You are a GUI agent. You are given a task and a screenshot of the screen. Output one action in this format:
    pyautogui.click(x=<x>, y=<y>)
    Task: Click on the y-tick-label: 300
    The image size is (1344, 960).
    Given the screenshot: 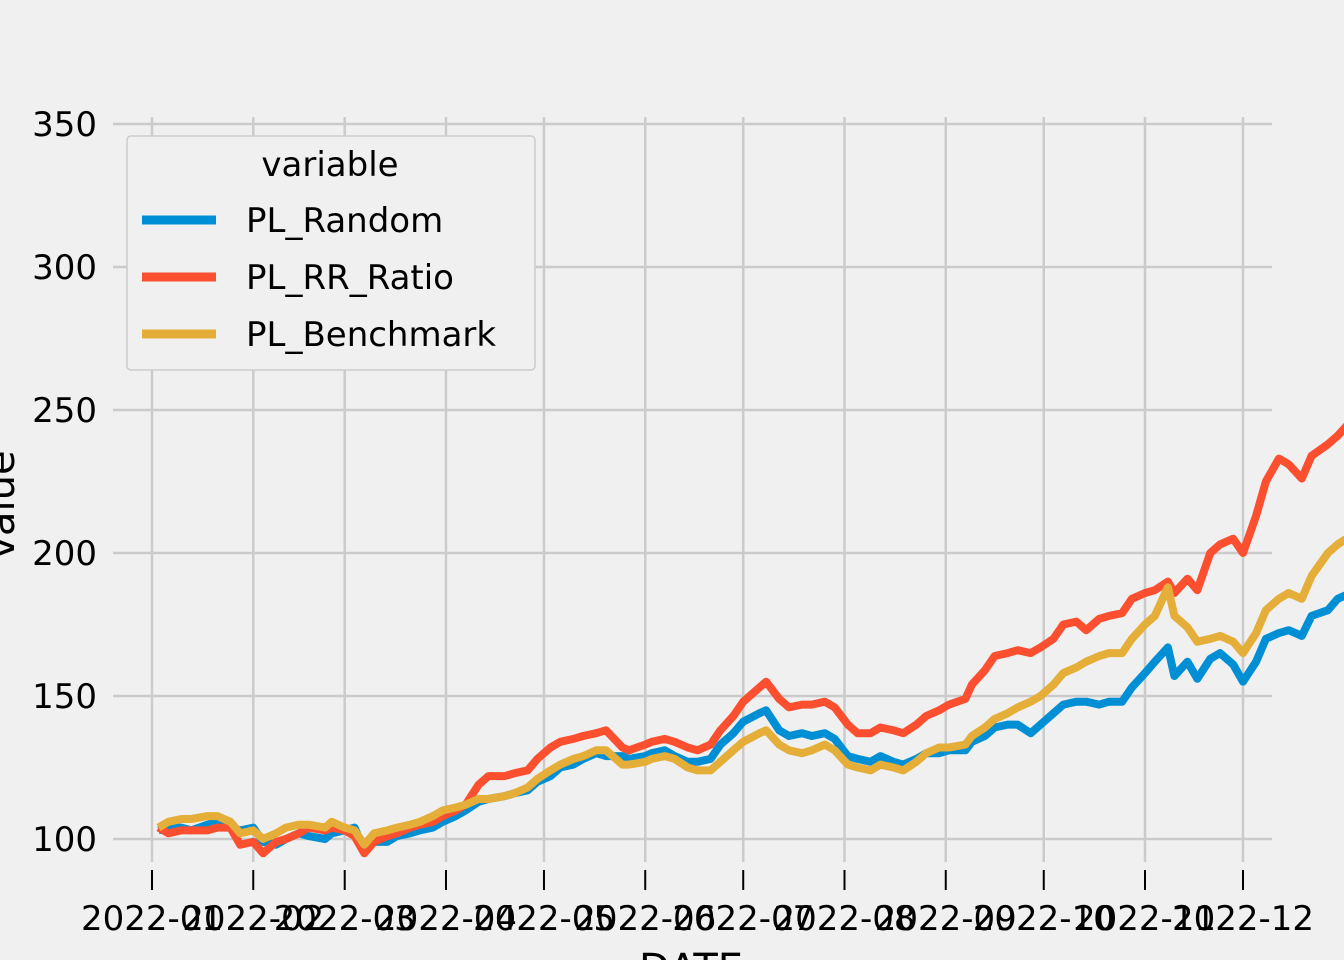 What is the action you would take?
    pyautogui.click(x=64, y=268)
    